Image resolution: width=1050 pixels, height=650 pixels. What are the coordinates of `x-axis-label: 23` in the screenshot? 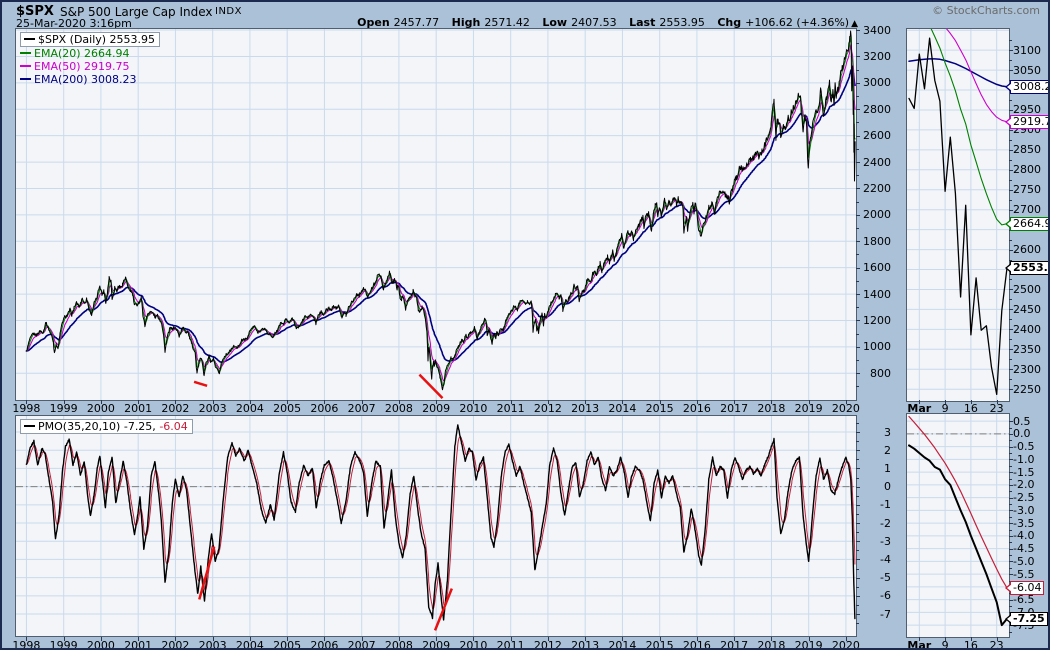 It's located at (996, 408).